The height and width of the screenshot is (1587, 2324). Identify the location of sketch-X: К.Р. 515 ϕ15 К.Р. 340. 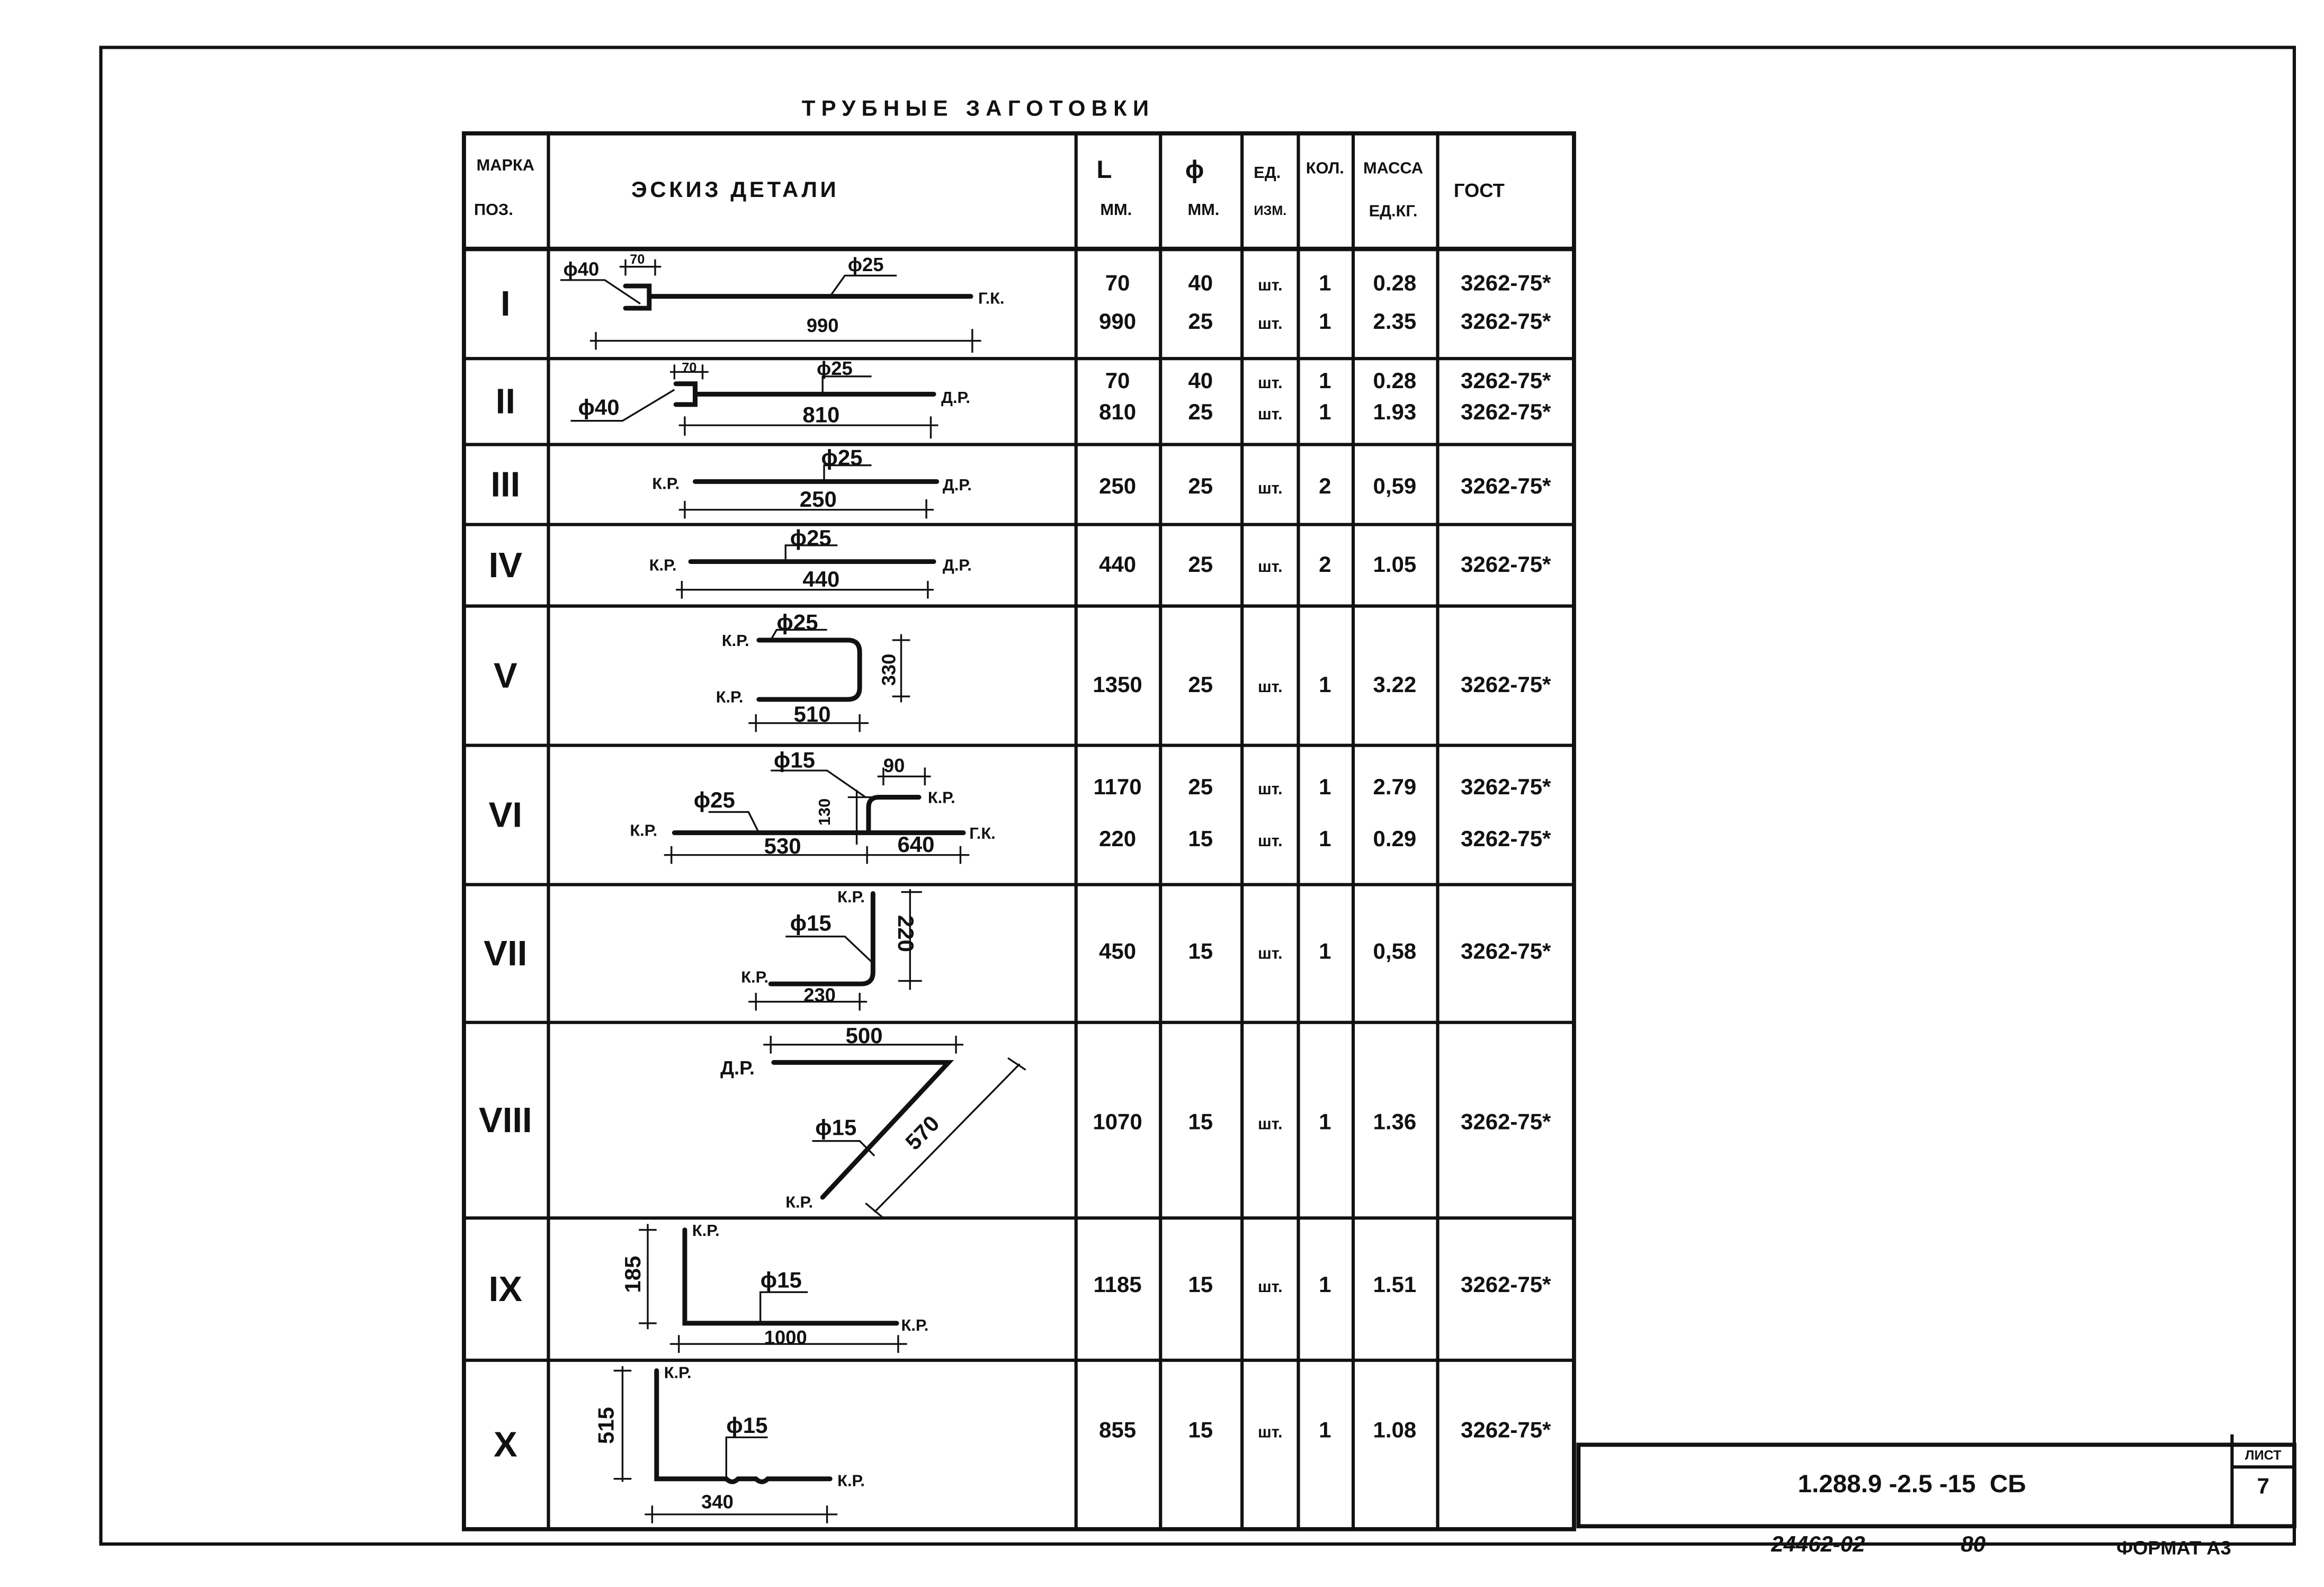
(729, 1443).